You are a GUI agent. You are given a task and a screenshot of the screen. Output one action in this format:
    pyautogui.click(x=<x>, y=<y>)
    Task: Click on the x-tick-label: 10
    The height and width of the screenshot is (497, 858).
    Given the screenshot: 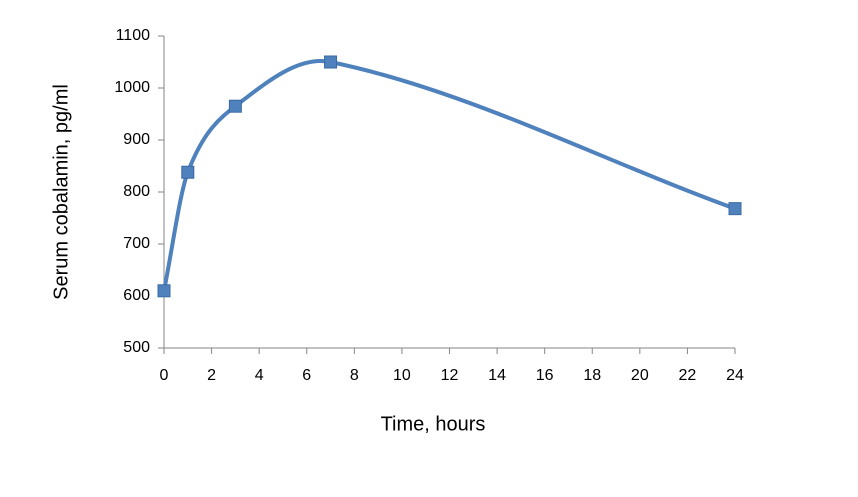 What is the action you would take?
    pyautogui.click(x=402, y=375)
    